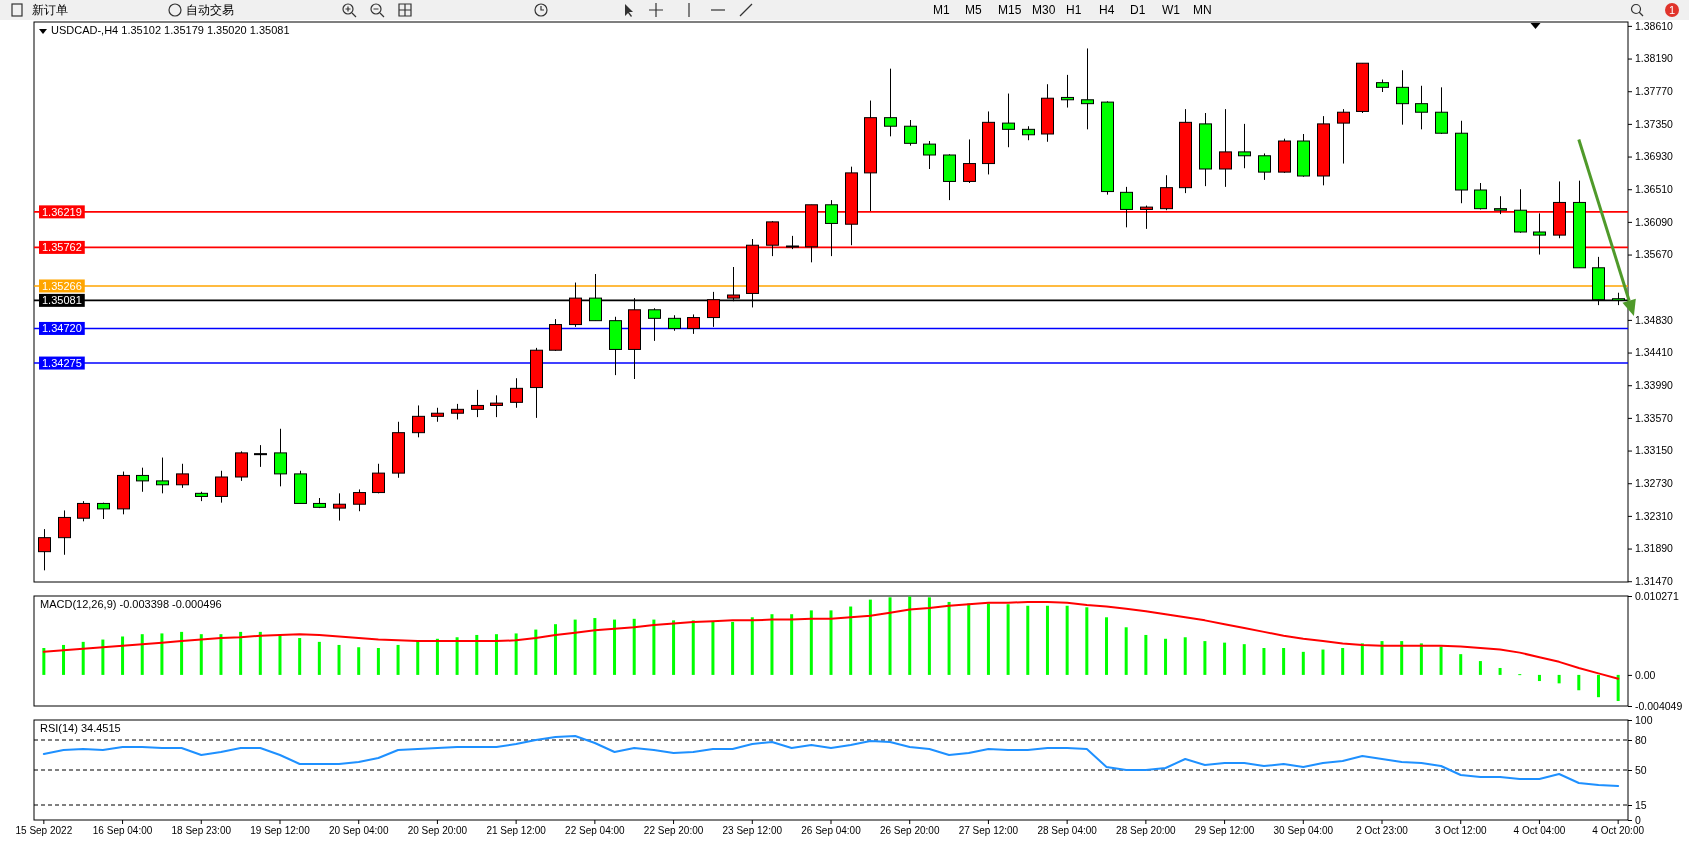 Image resolution: width=1689 pixels, height=848 pixels. I want to click on y-tick-label: 0.00, so click(1645, 674).